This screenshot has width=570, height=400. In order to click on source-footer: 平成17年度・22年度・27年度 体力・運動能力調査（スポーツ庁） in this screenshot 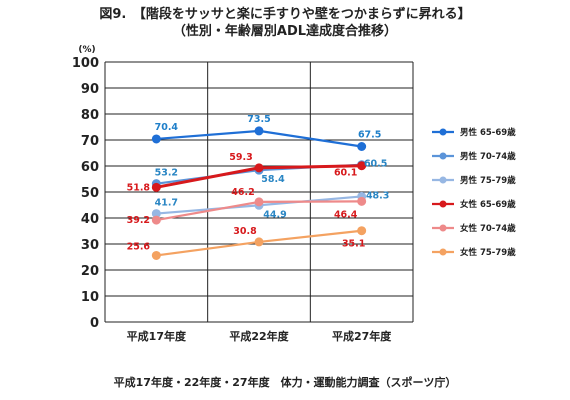, I will do `click(285, 382)`.